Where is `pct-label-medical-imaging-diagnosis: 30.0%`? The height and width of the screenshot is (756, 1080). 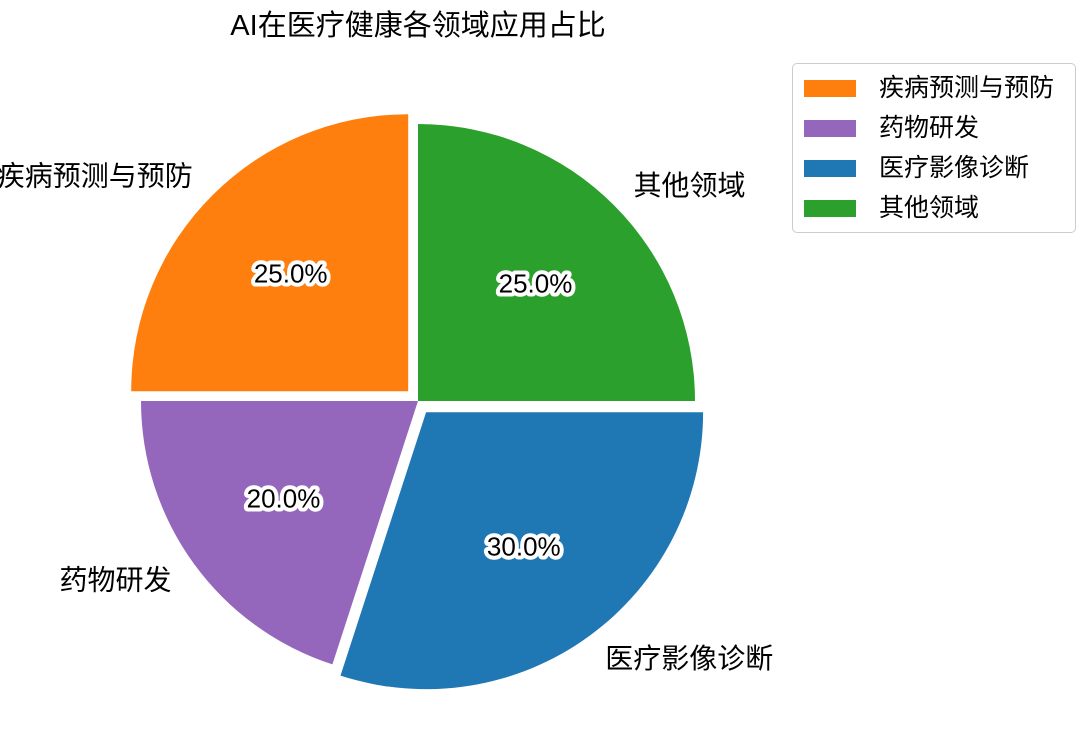
pct-label-medical-imaging-diagnosis: 30.0% is located at coordinates (524, 547).